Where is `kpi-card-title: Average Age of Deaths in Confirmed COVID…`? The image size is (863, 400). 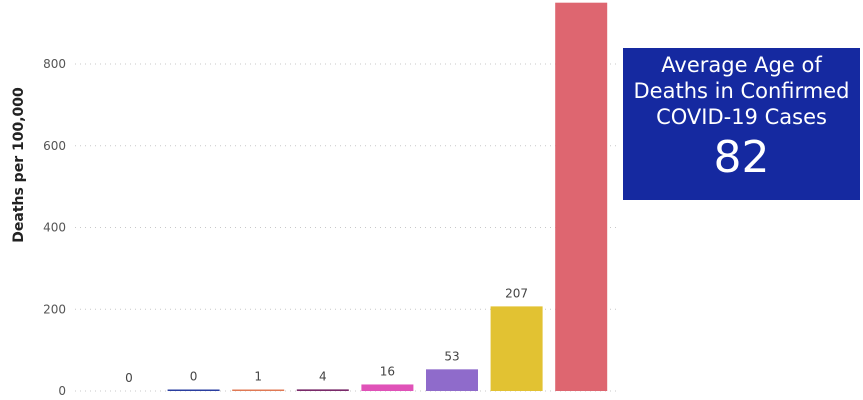 kpi-card-title: Average Age of Deaths in Confirmed COVID… is located at coordinates (741, 91).